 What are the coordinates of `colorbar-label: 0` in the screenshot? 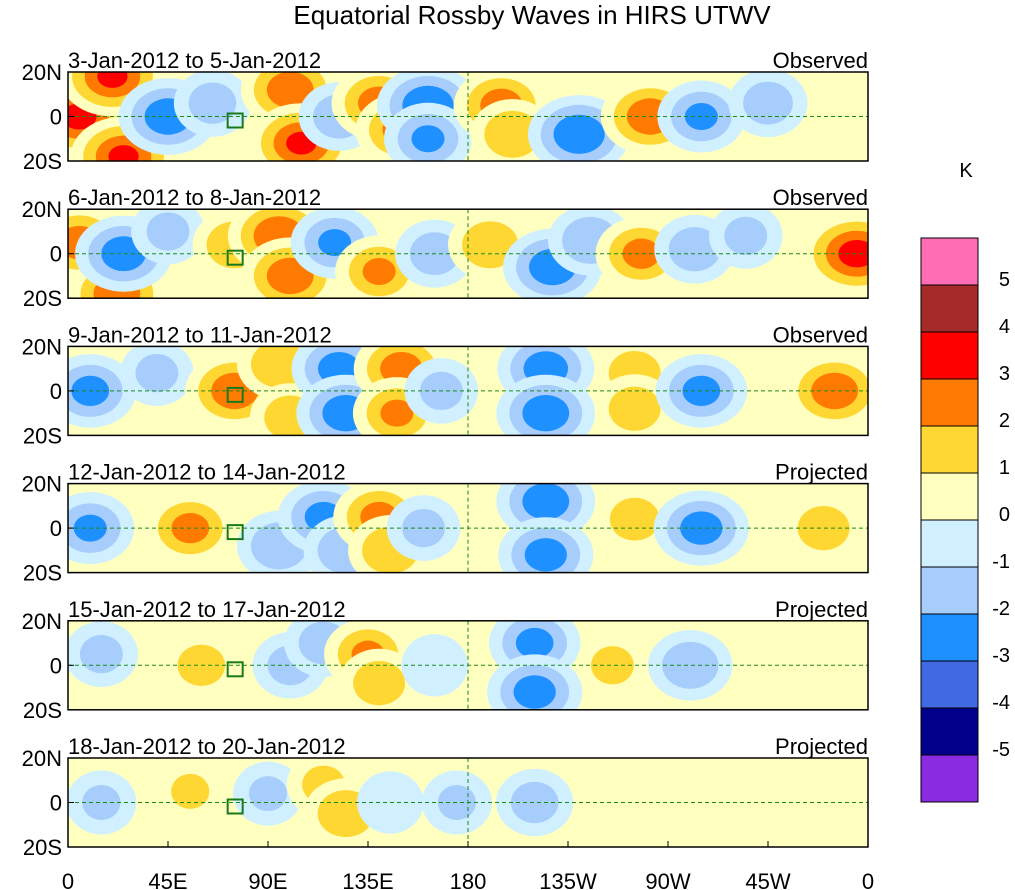 It's located at (1004, 515).